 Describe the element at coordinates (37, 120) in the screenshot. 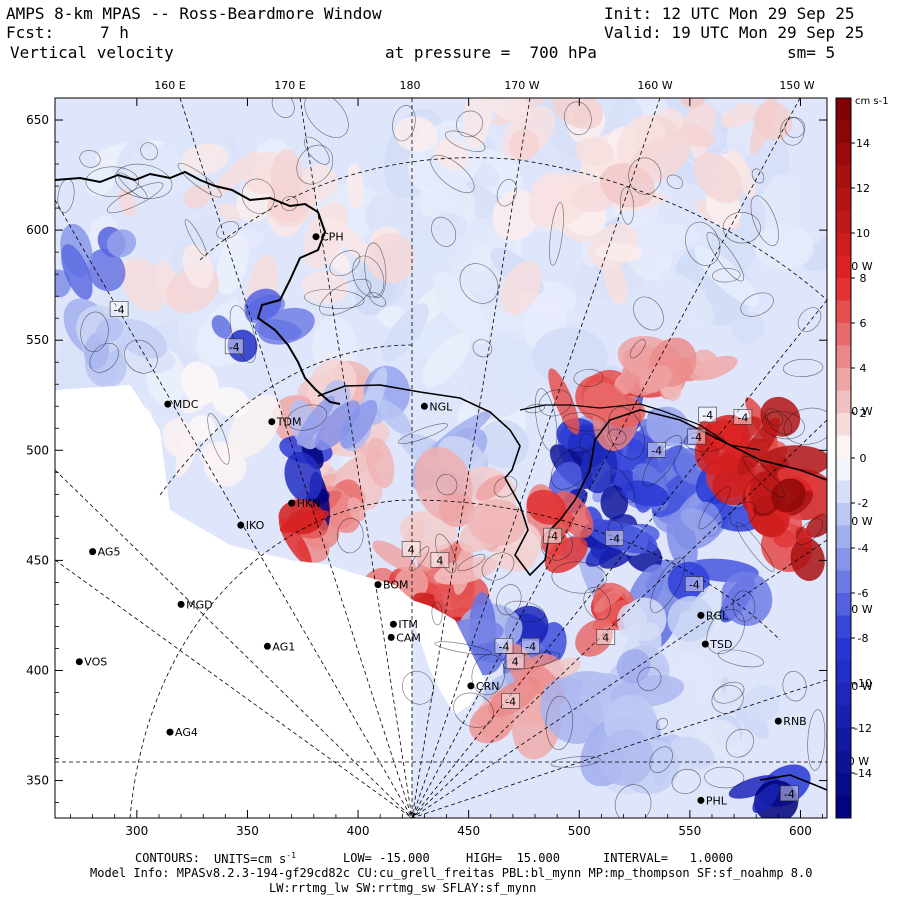

I see `y-tick-label: 650` at that location.